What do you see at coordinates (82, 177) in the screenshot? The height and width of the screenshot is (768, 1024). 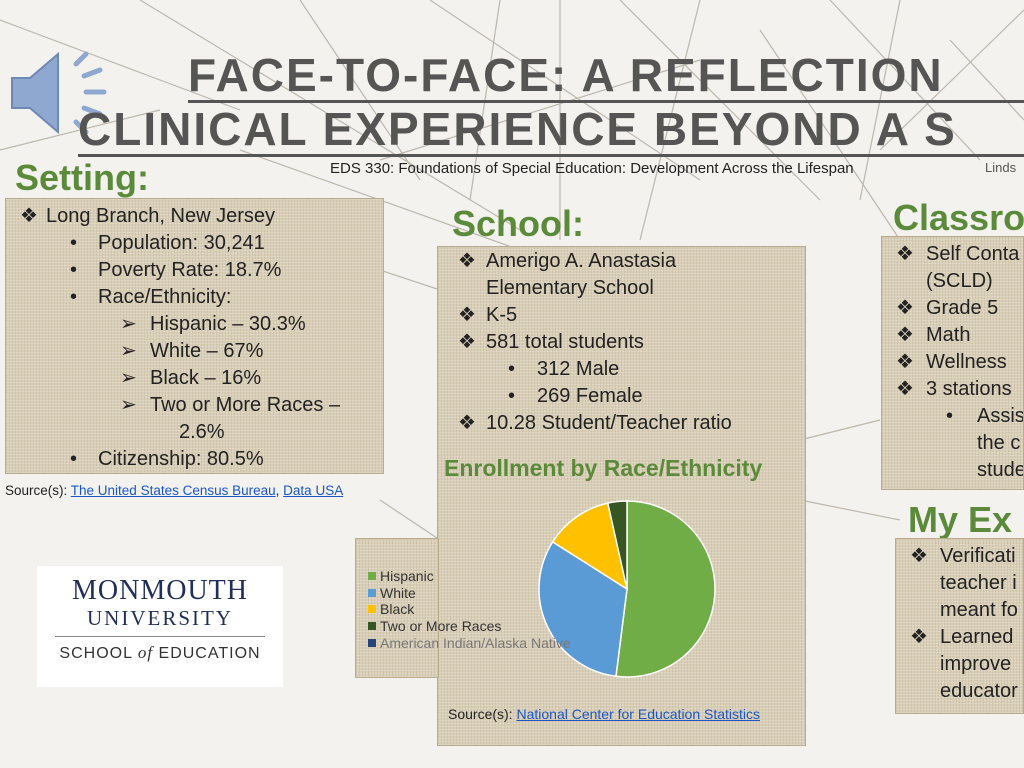 I see `setting-heading: Setting:` at bounding box center [82, 177].